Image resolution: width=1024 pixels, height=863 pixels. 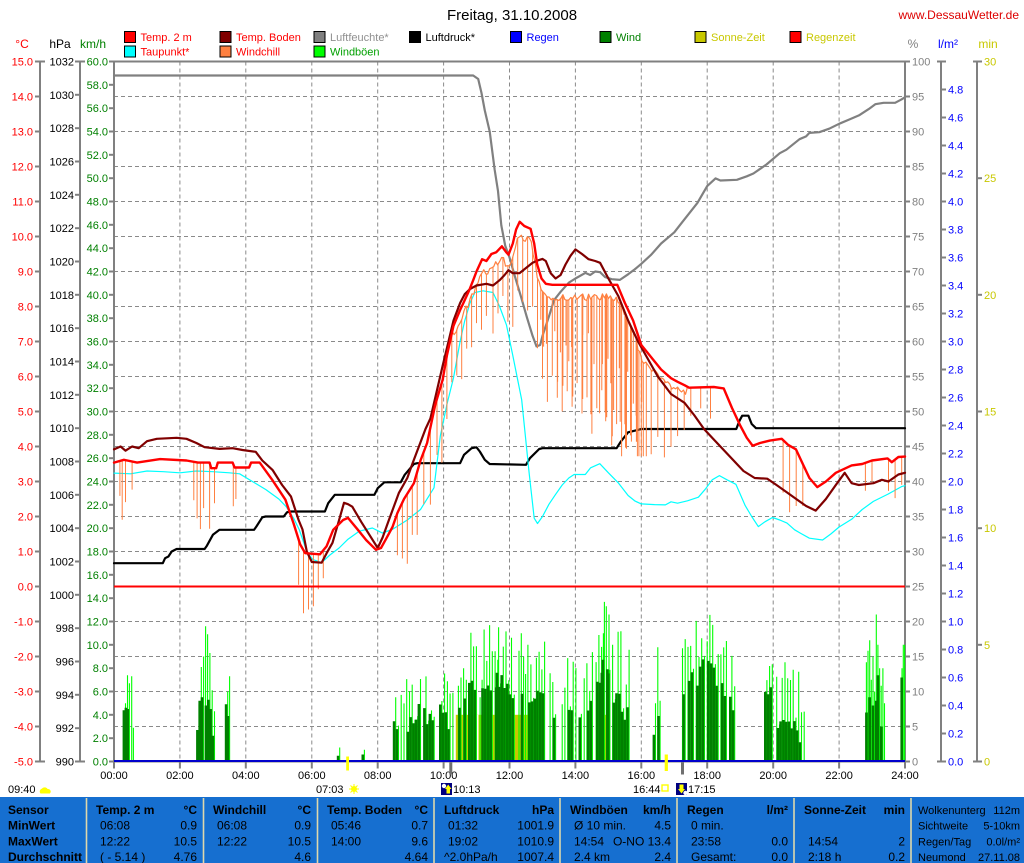 I want to click on svg-text: 42.0, so click(x=97, y=273).